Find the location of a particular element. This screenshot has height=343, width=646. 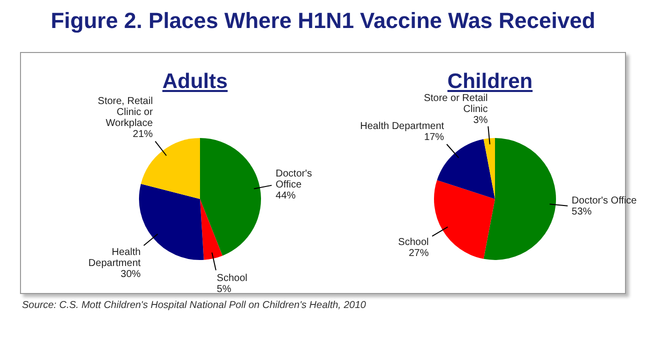

data-label: 21% is located at coordinates (142, 134).